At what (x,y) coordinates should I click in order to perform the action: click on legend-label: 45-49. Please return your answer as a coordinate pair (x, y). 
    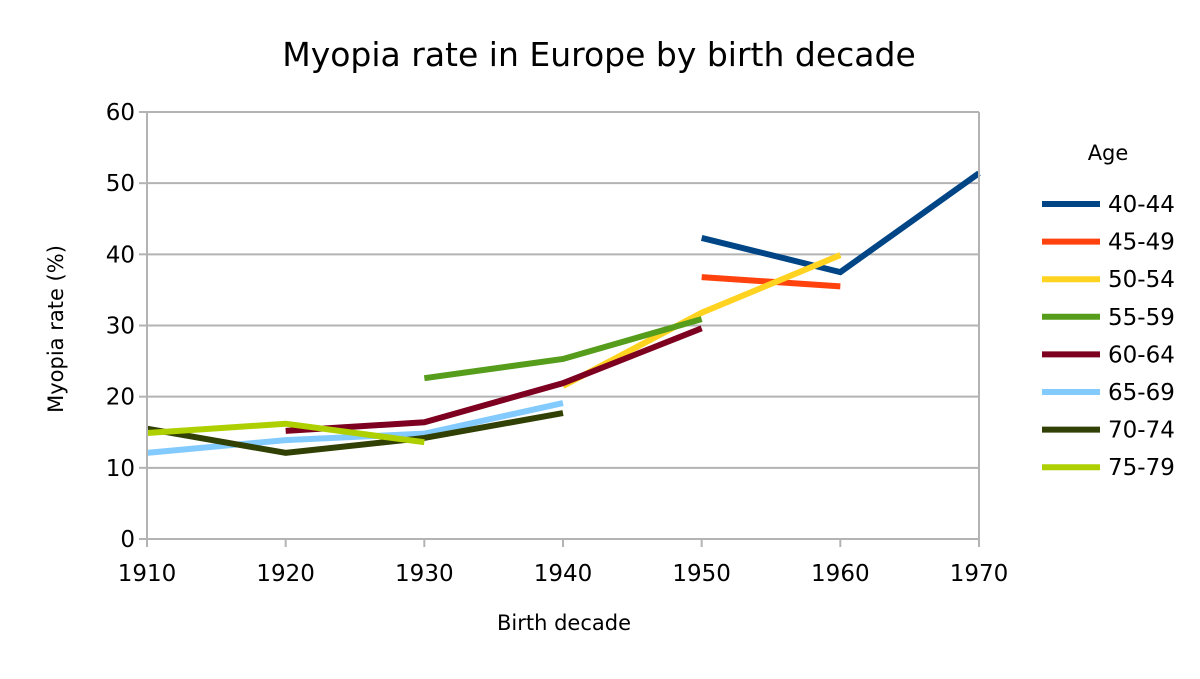
    Looking at the image, I should click on (1141, 243).